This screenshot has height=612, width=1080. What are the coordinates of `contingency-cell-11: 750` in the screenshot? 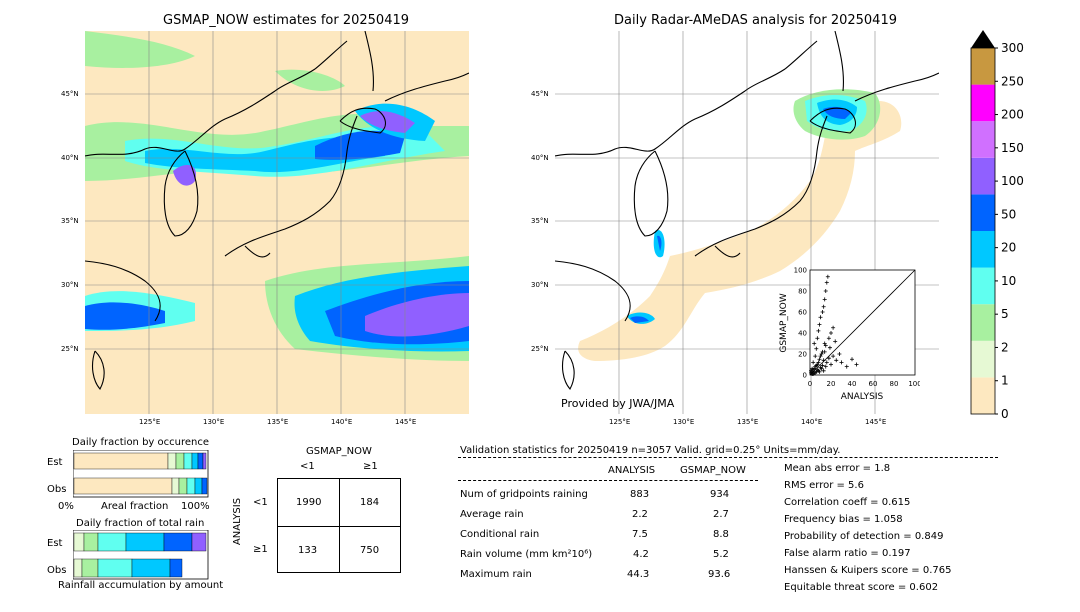 It's located at (370, 550).